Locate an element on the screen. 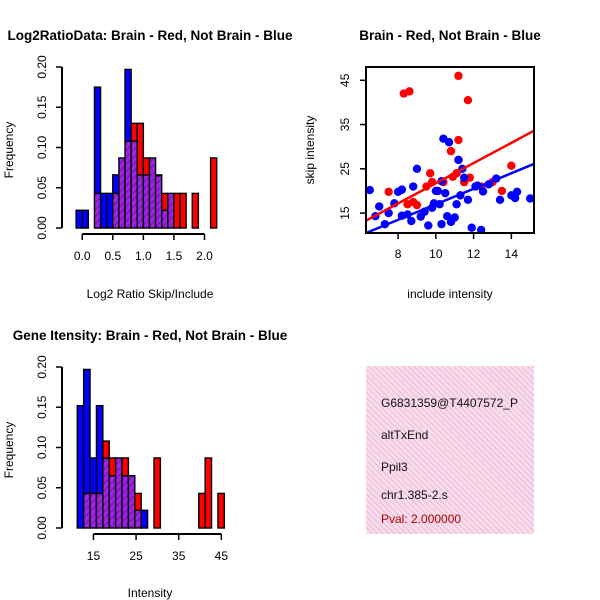  y-axis-label: skip intensity is located at coordinates (310, 150).